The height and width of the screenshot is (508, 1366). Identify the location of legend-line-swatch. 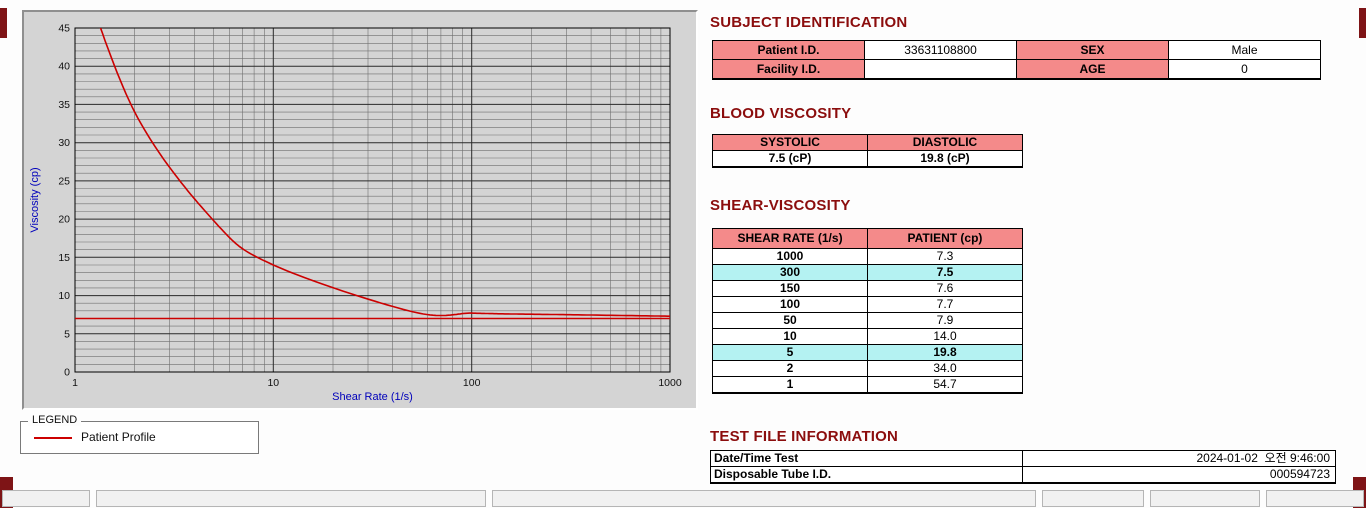
(53, 438).